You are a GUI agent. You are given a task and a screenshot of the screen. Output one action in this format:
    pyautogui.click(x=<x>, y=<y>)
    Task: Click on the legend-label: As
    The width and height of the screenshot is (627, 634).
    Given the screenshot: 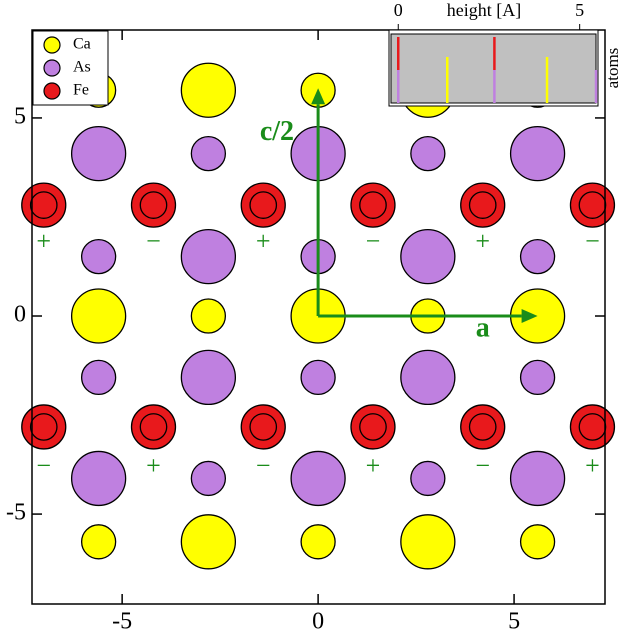 What is the action you would take?
    pyautogui.click(x=82, y=67)
    